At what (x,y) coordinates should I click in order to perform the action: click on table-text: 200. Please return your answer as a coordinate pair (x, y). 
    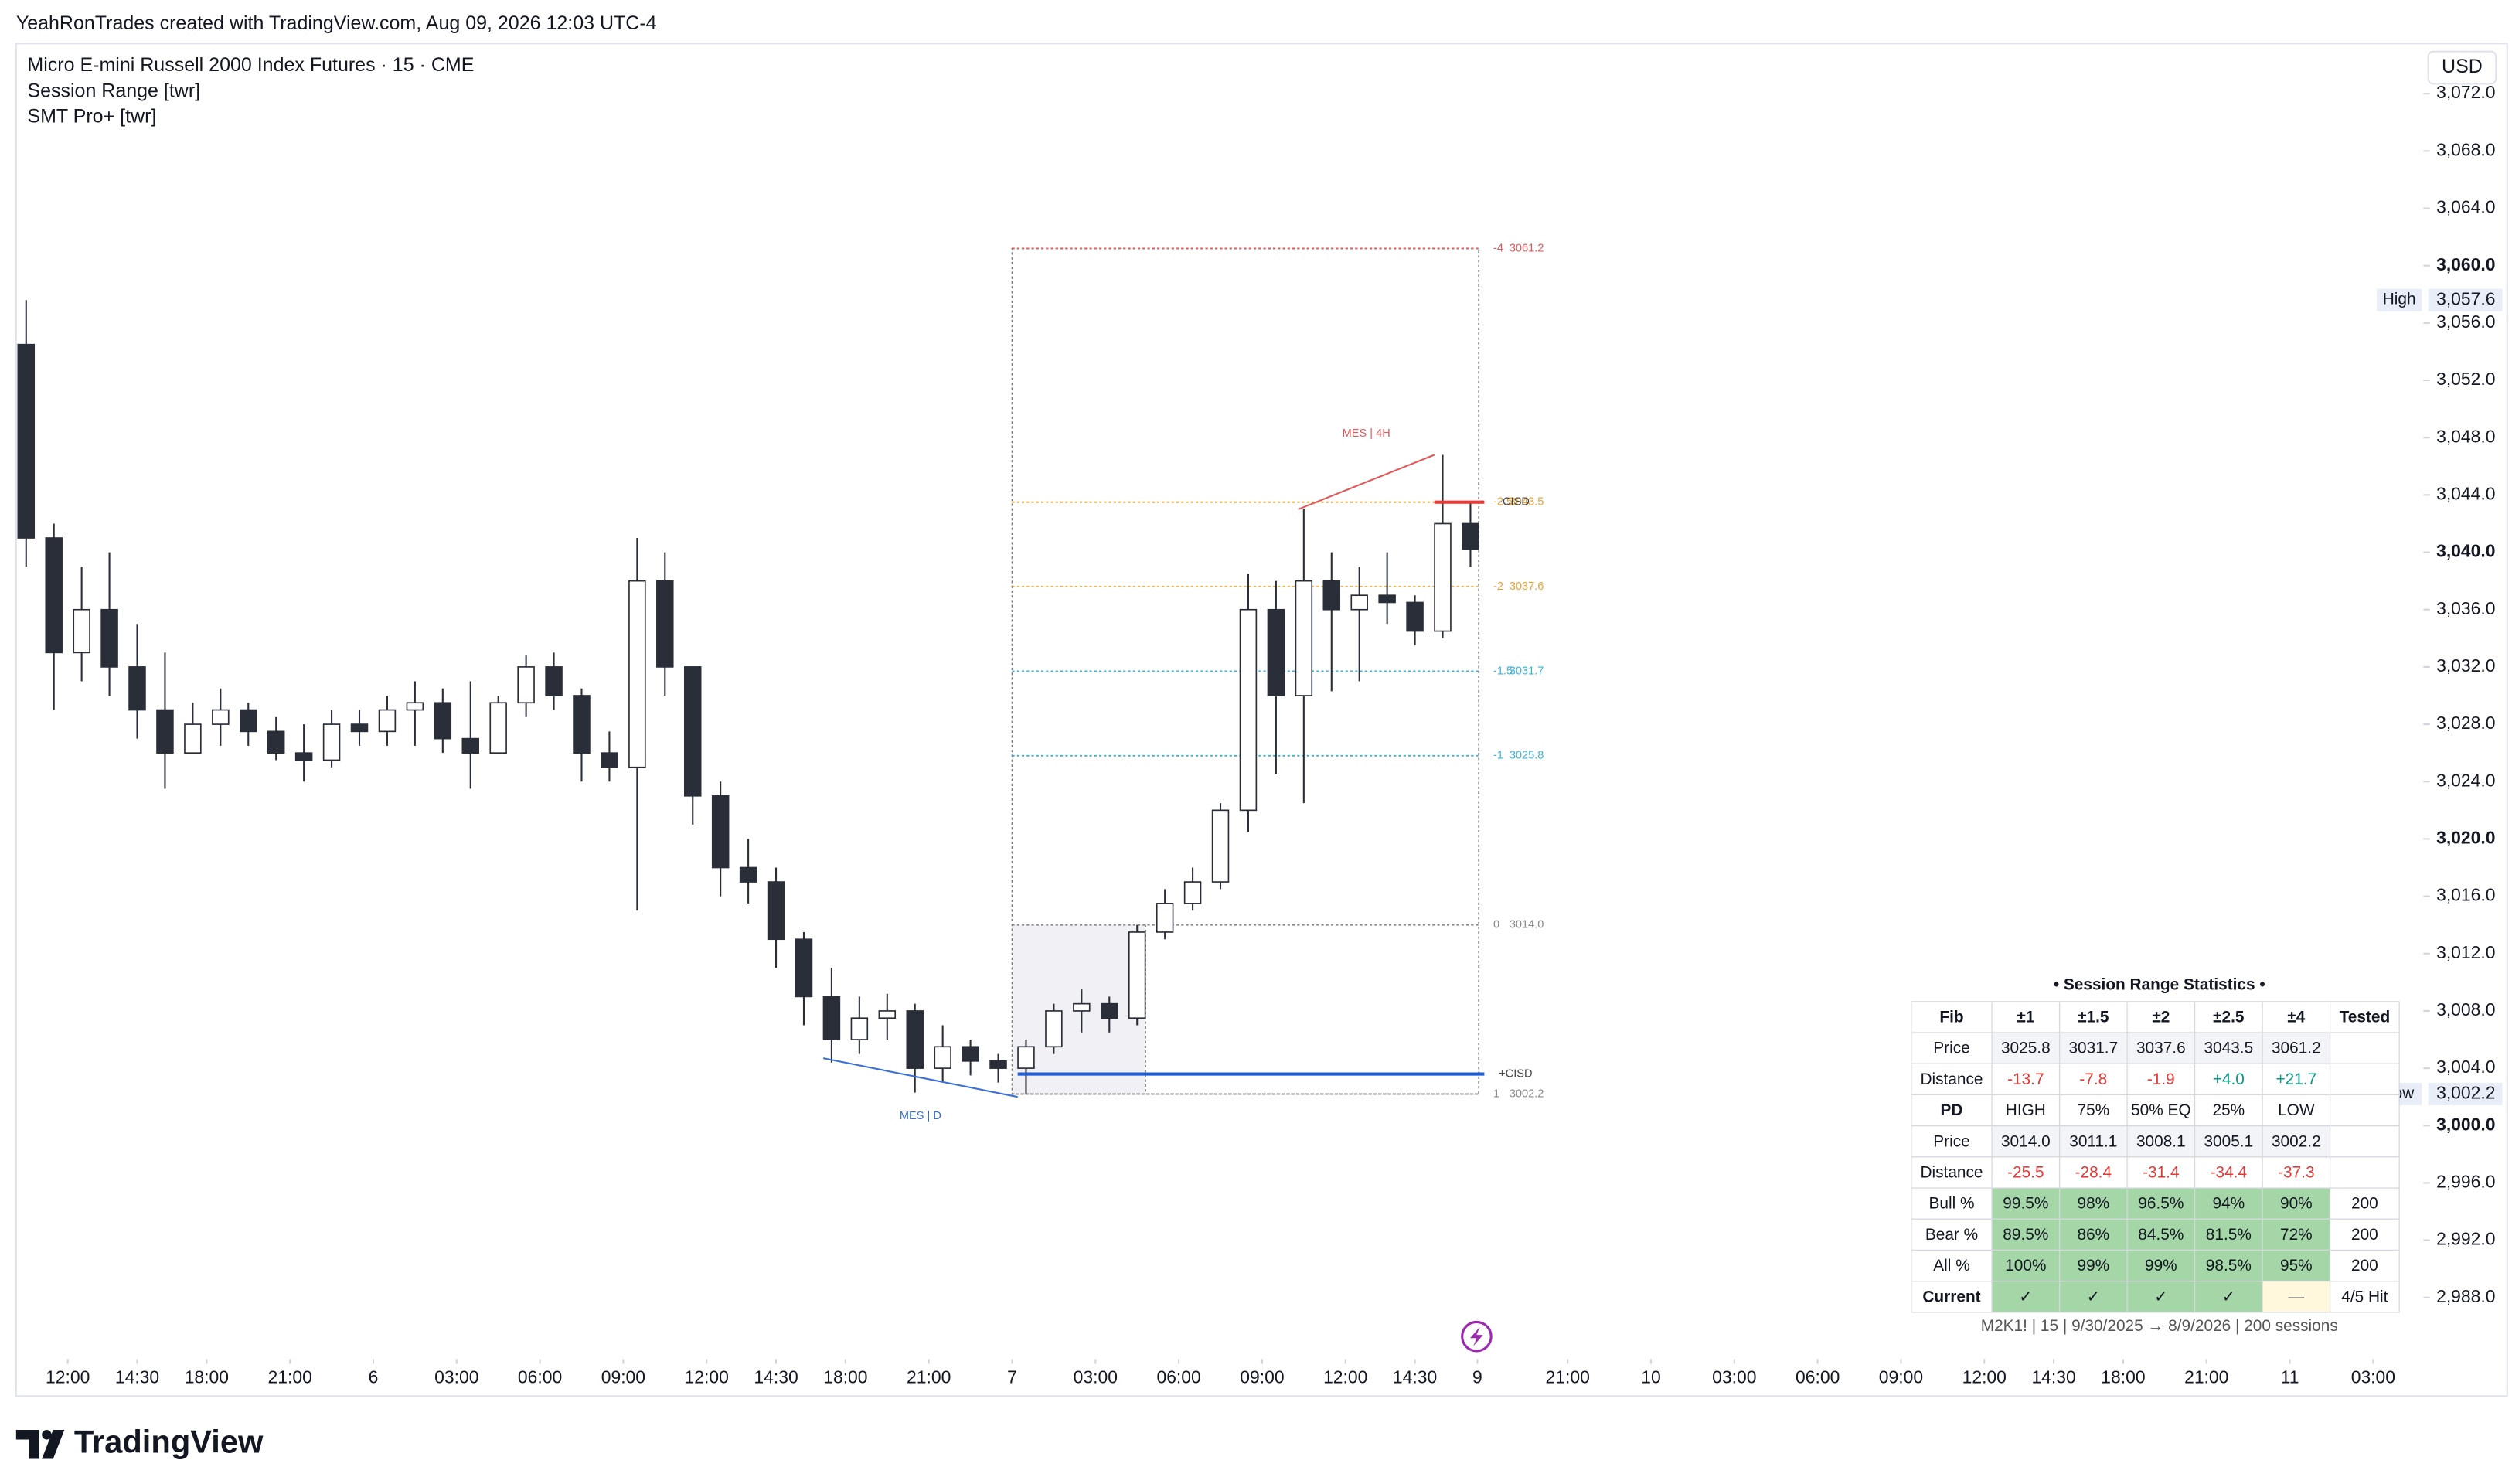
    Looking at the image, I should click on (2365, 1266).